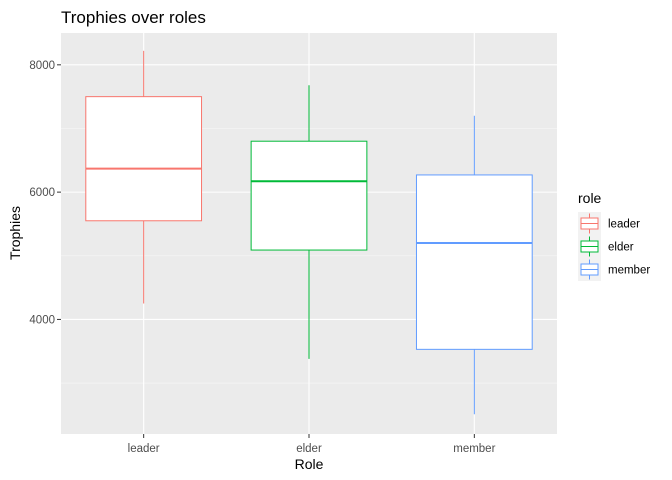  Describe the element at coordinates (606, 246) in the screenshot. I see `legend-item-elder: elder` at that location.